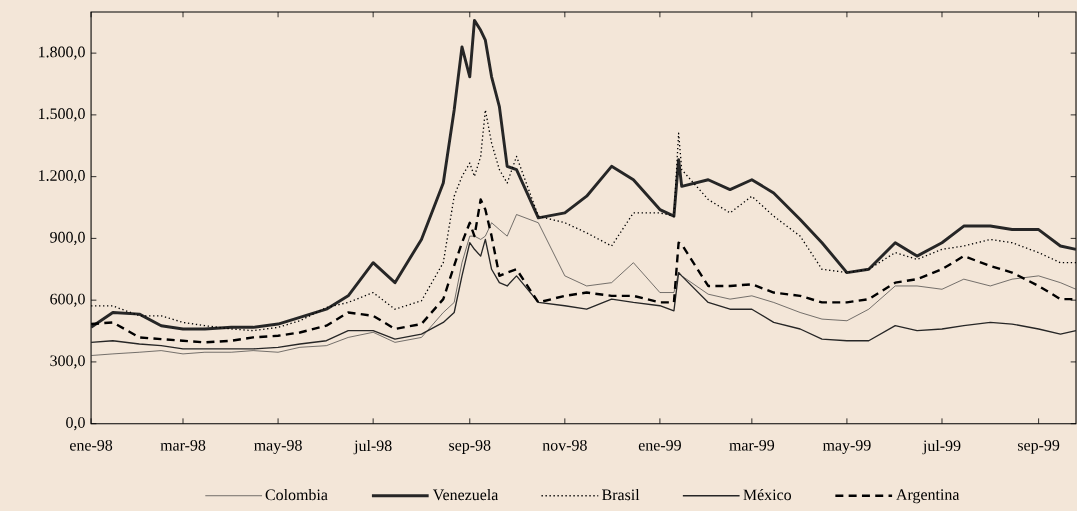  Describe the element at coordinates (67, 300) in the screenshot. I see `y-tick-label: 600,0` at that location.